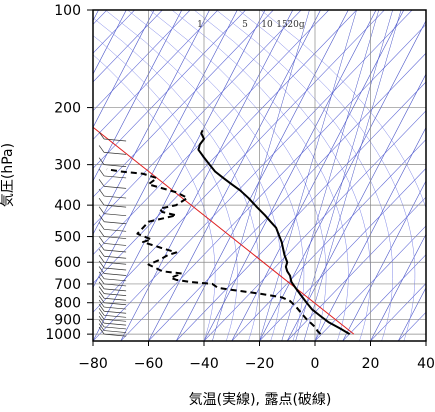  What do you see at coordinates (67, 206) in the screenshot?
I see `y-tick-label: 400` at bounding box center [67, 206].